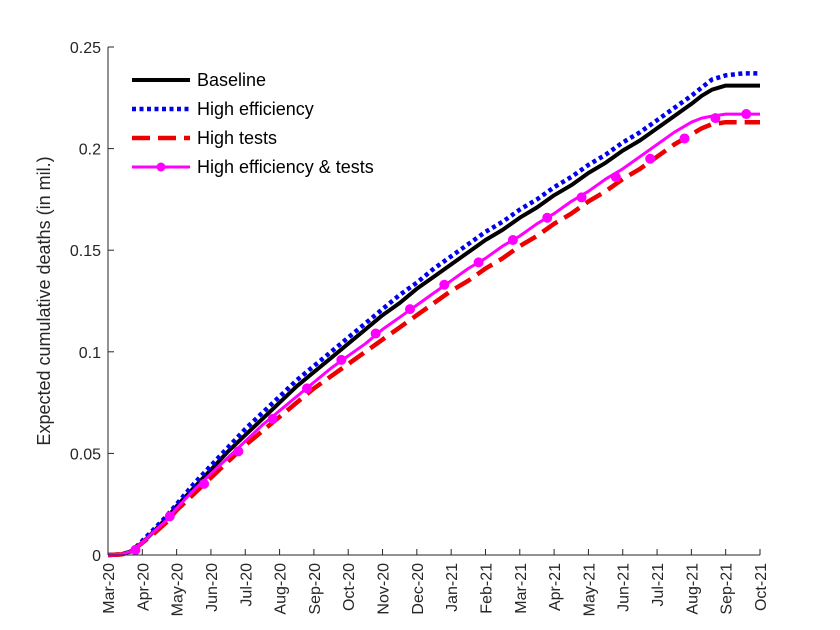  What do you see at coordinates (85, 454) in the screenshot?
I see `y-tick-label: 0.05` at bounding box center [85, 454].